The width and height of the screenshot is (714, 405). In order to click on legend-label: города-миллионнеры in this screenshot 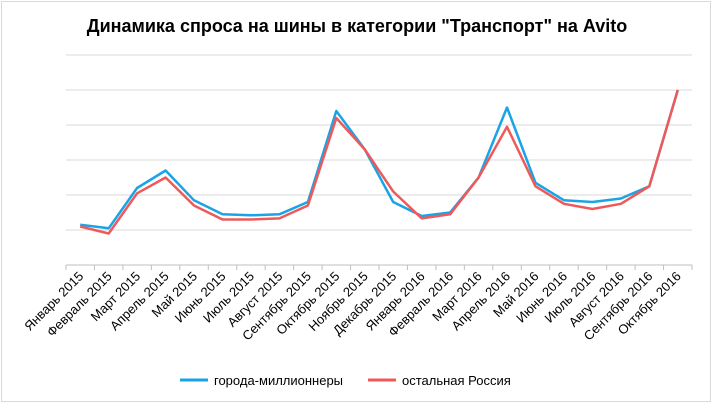, I will do `click(278, 380)`.